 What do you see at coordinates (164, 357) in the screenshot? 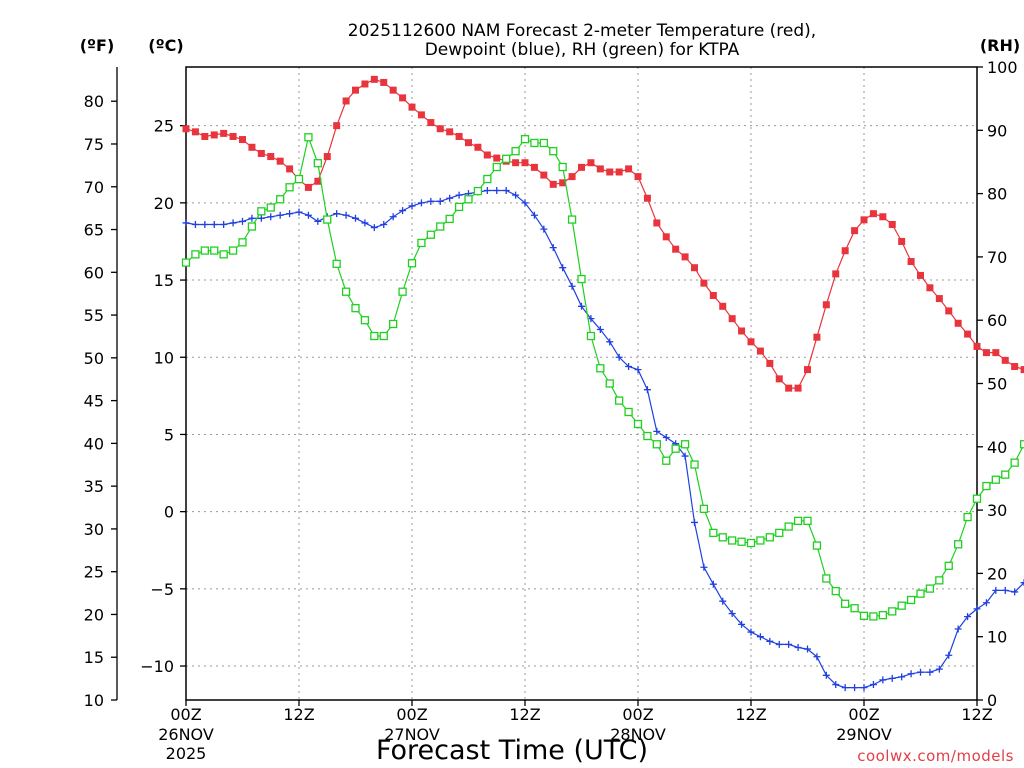
I see `celsius-tick-label: 10` at bounding box center [164, 357].